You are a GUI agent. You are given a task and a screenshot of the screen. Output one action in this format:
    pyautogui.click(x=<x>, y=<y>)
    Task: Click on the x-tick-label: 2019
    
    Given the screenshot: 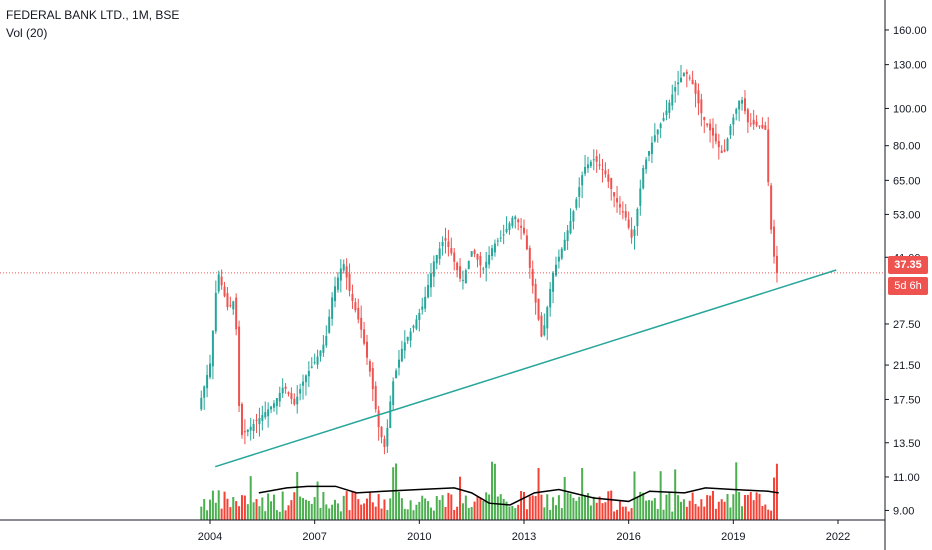 What is the action you would take?
    pyautogui.click(x=733, y=537)
    